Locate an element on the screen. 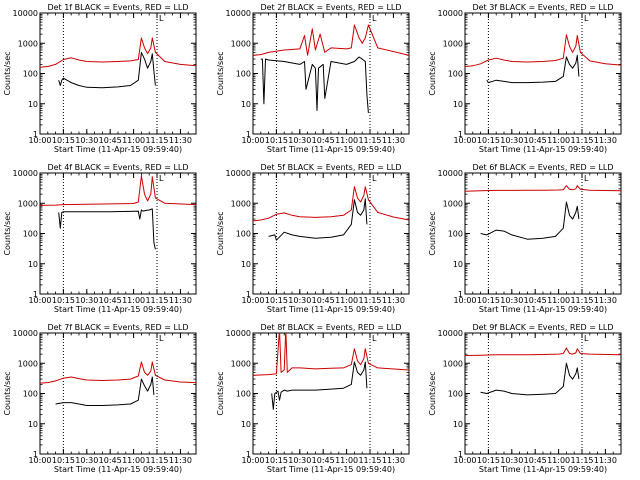 The width and height of the screenshot is (640, 480). chart-title: Det 5f BLACK = Events, RED = LLD is located at coordinates (330, 167).